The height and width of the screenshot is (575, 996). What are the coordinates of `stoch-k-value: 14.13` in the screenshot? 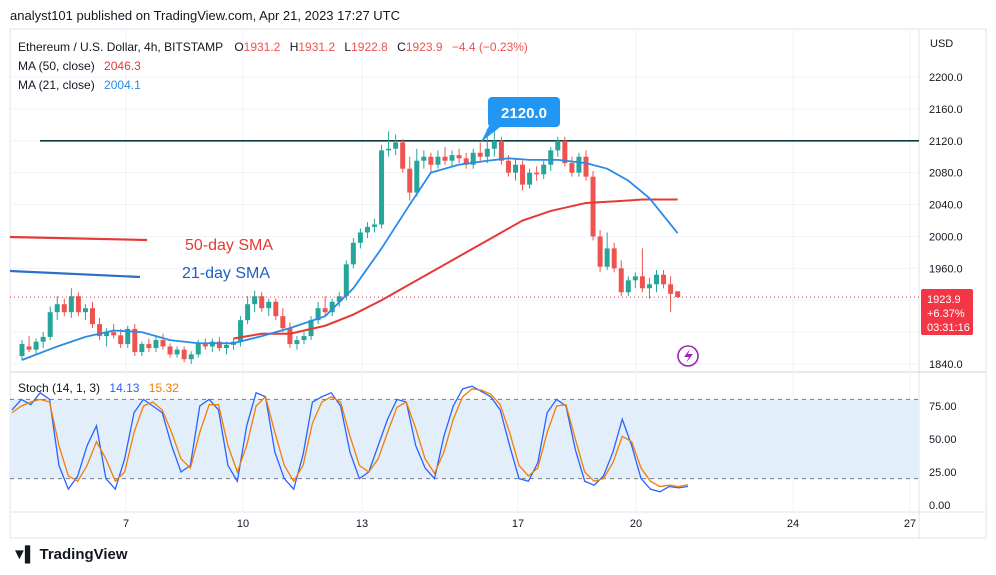 It's located at (124, 388).